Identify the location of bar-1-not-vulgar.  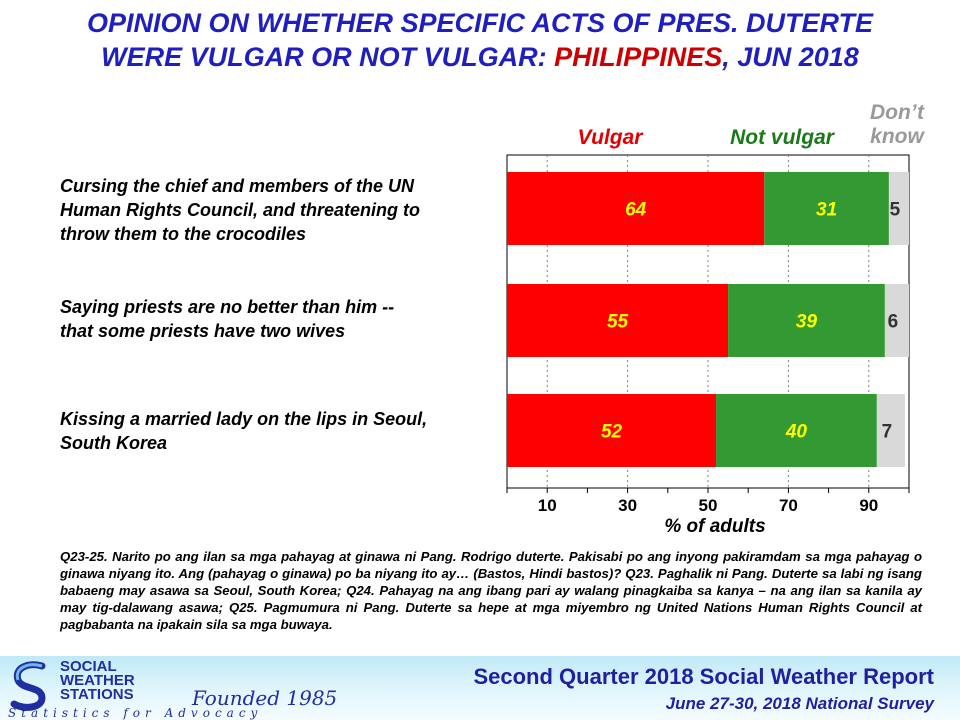
(826, 208).